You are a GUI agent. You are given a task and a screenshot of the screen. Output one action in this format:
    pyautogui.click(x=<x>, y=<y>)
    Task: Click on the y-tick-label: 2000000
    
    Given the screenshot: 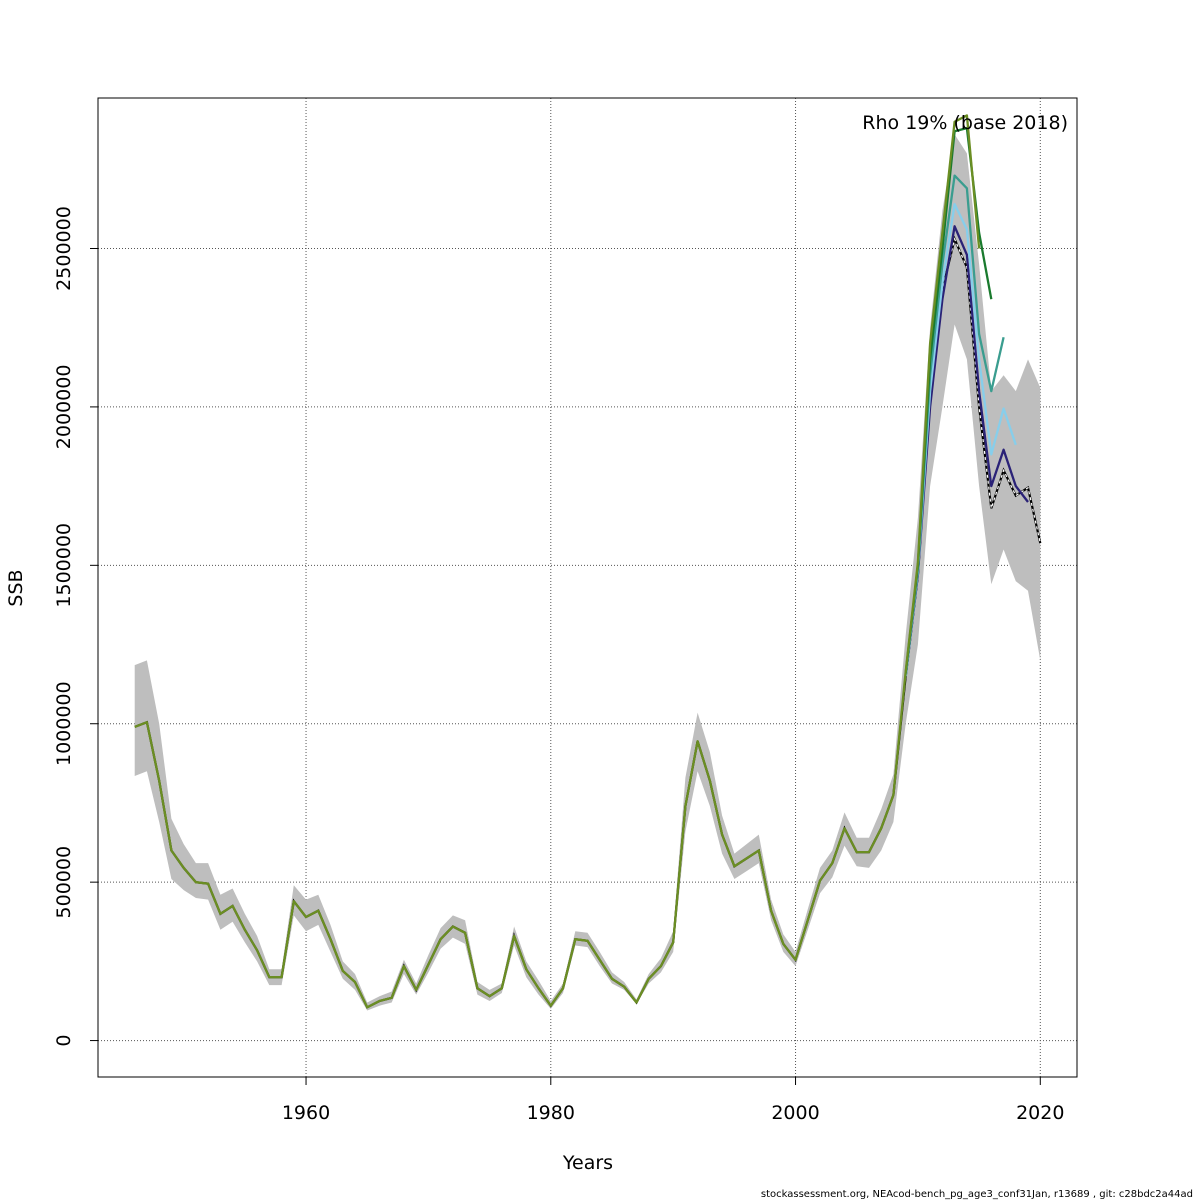 What is the action you would take?
    pyautogui.click(x=64, y=407)
    